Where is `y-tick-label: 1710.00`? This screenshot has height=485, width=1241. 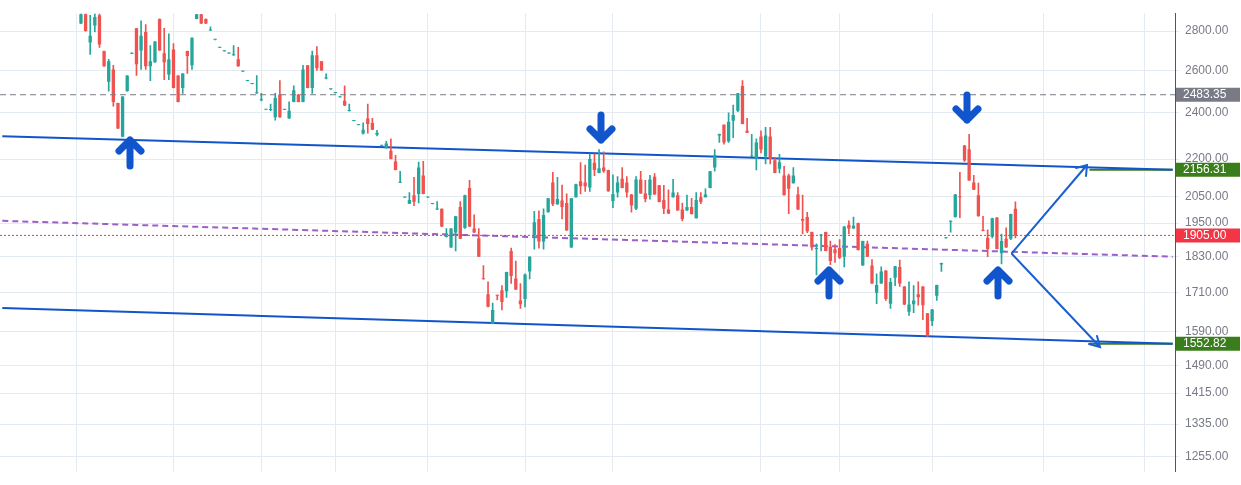
y-tick-label: 1710.00 is located at coordinates (1207, 292).